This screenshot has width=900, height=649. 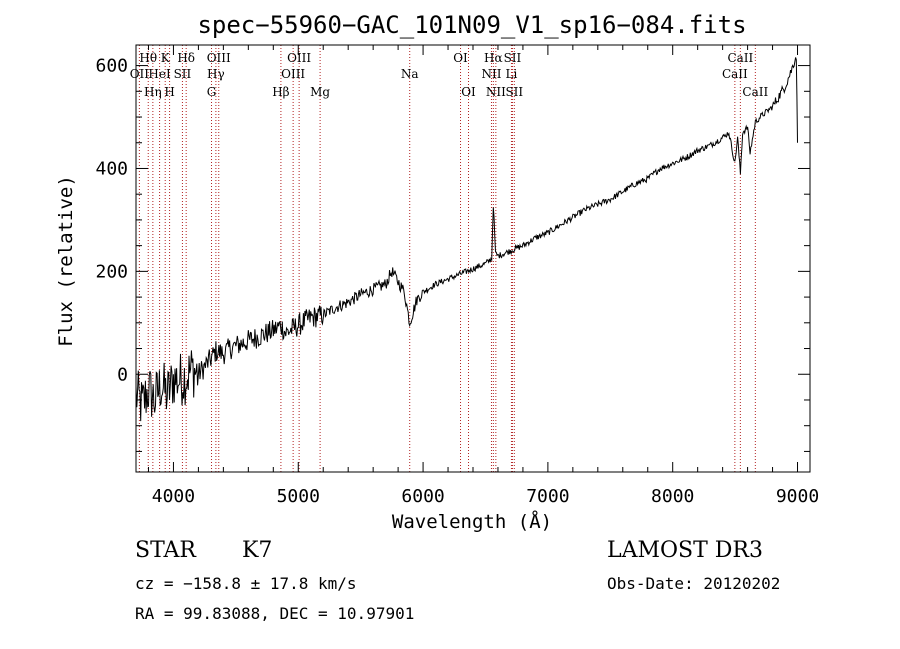 What do you see at coordinates (694, 583) in the screenshot?
I see `observation-date: Obs-Date: 20120202` at bounding box center [694, 583].